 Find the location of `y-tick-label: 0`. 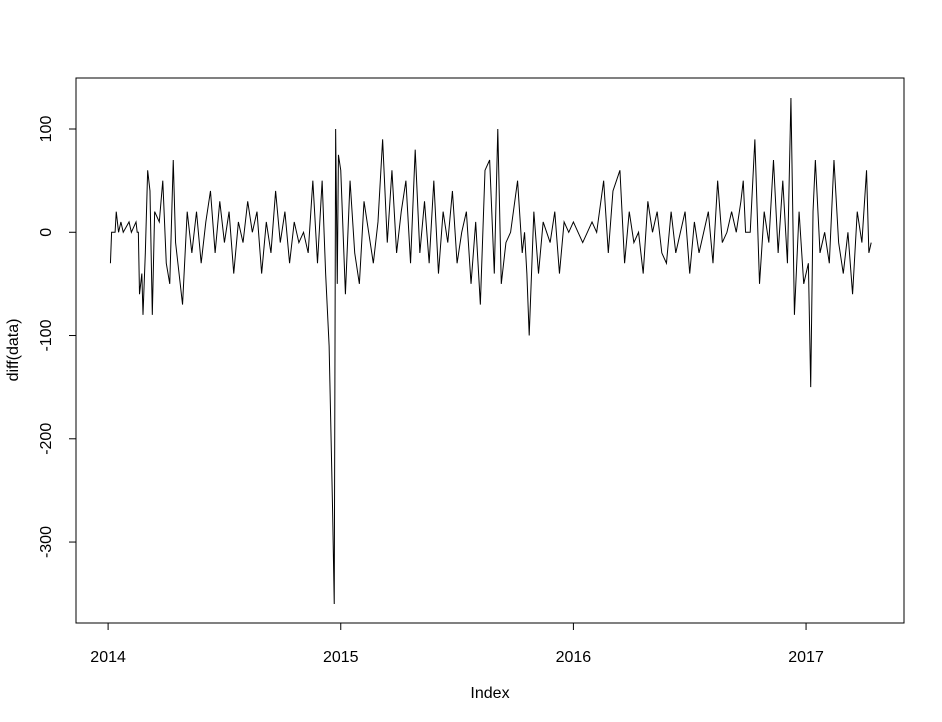

y-tick-label: 0 is located at coordinates (46, 232).